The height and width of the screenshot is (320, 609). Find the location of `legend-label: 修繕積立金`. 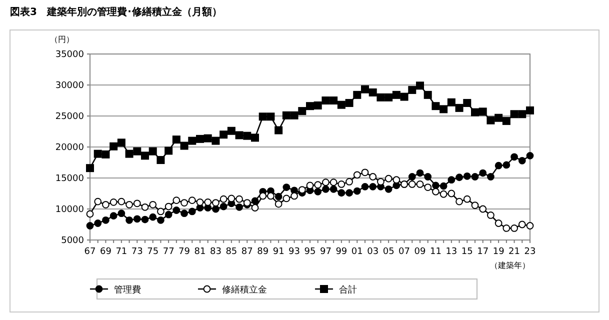

legend-label: 修繕積立金 is located at coordinates (244, 290).